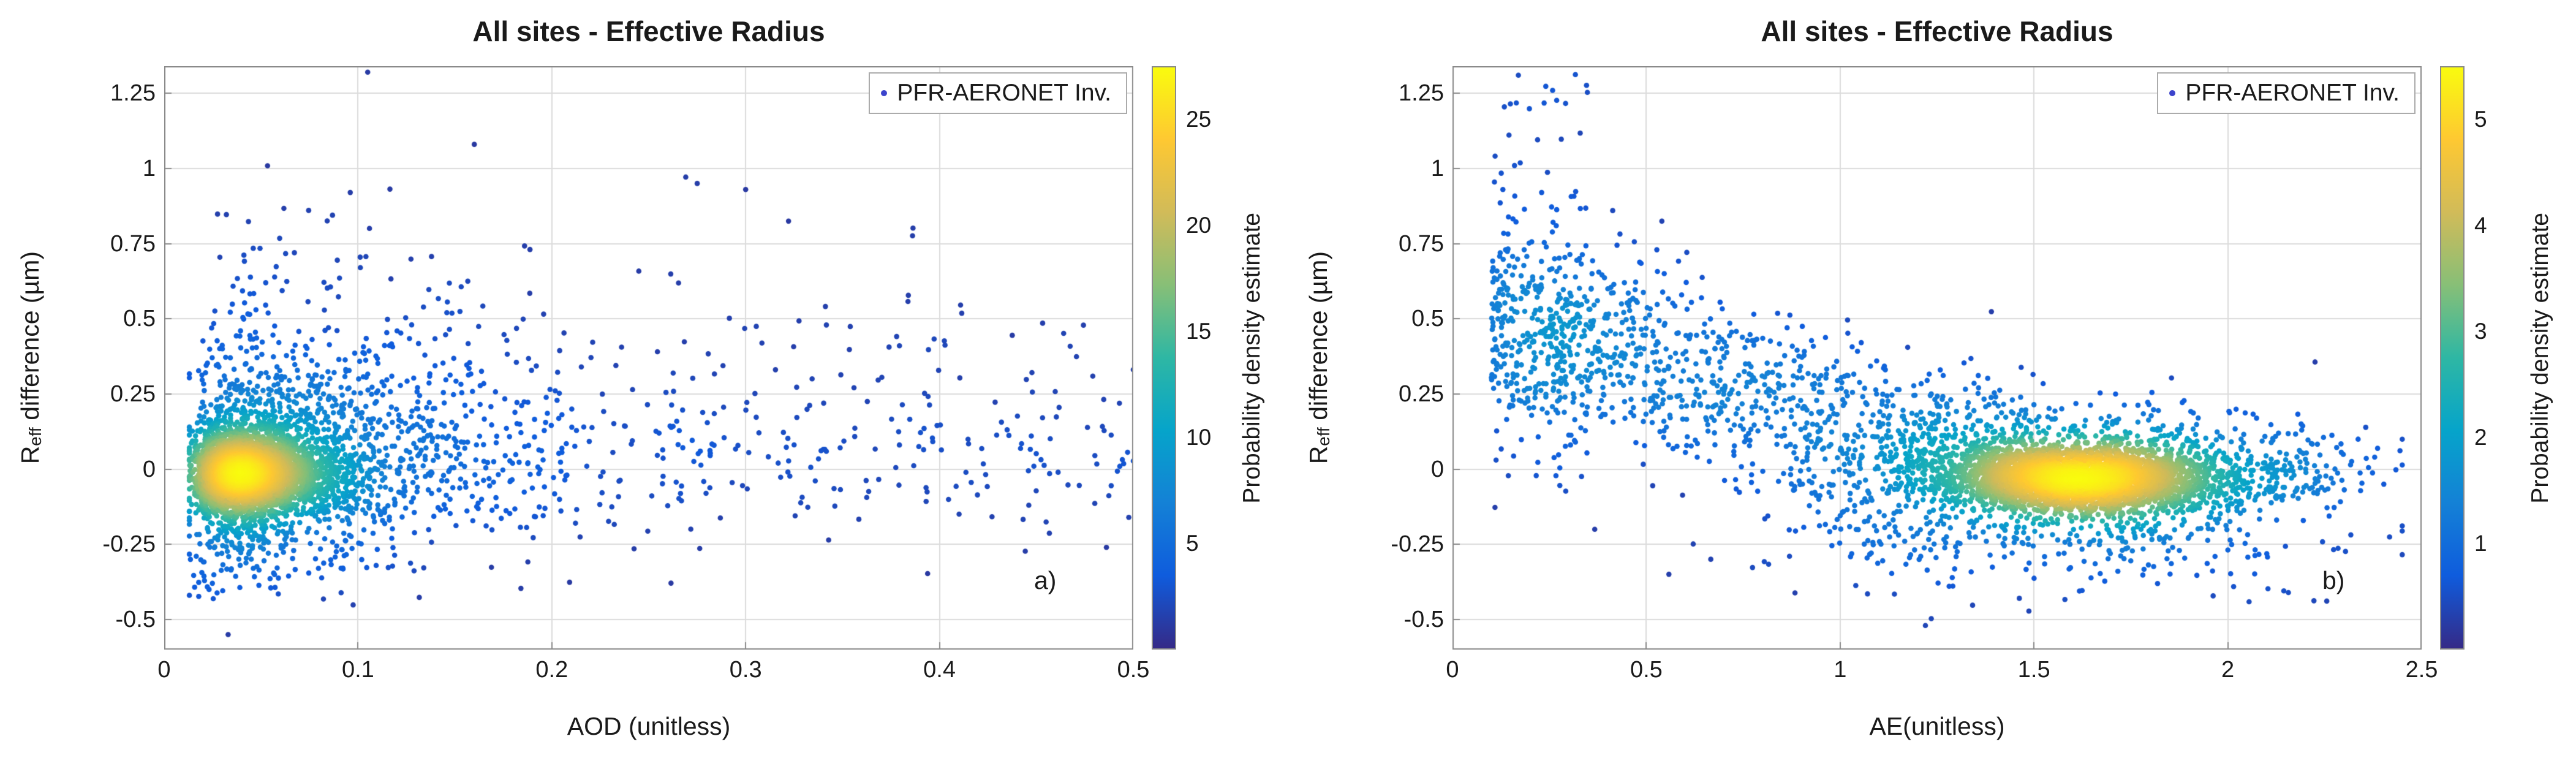 The image size is (2576, 766). Describe the element at coordinates (2480, 225) in the screenshot. I see `colorbar-tick-label: 4` at that location.